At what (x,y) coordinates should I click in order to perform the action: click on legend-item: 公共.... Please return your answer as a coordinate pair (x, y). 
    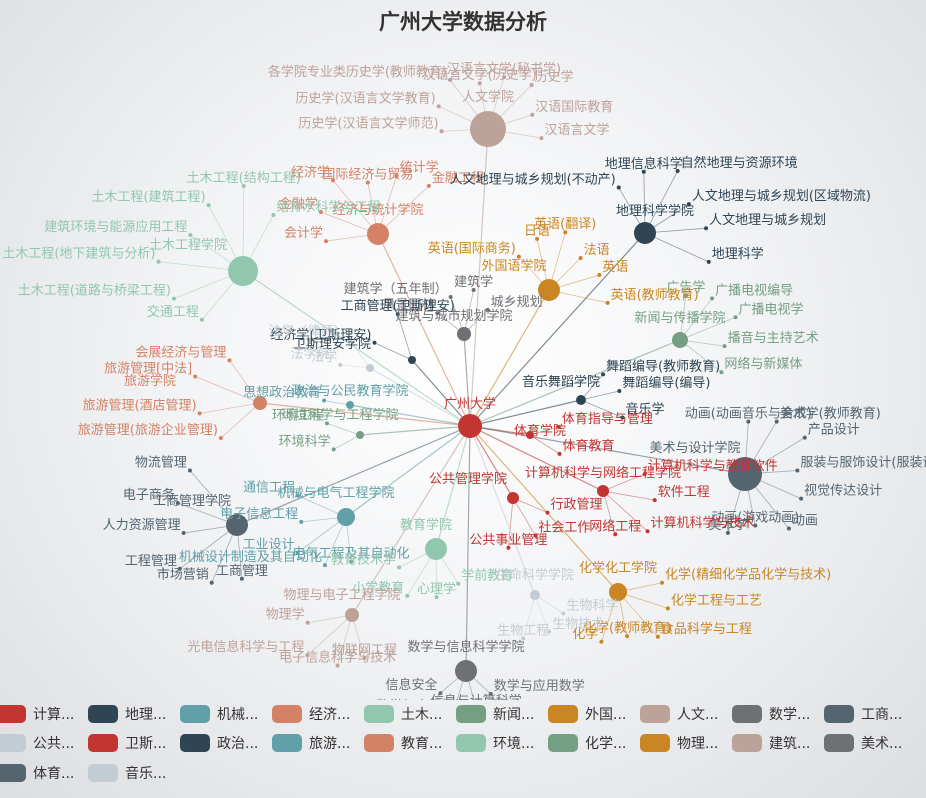
    Looking at the image, I should click on (37, 743).